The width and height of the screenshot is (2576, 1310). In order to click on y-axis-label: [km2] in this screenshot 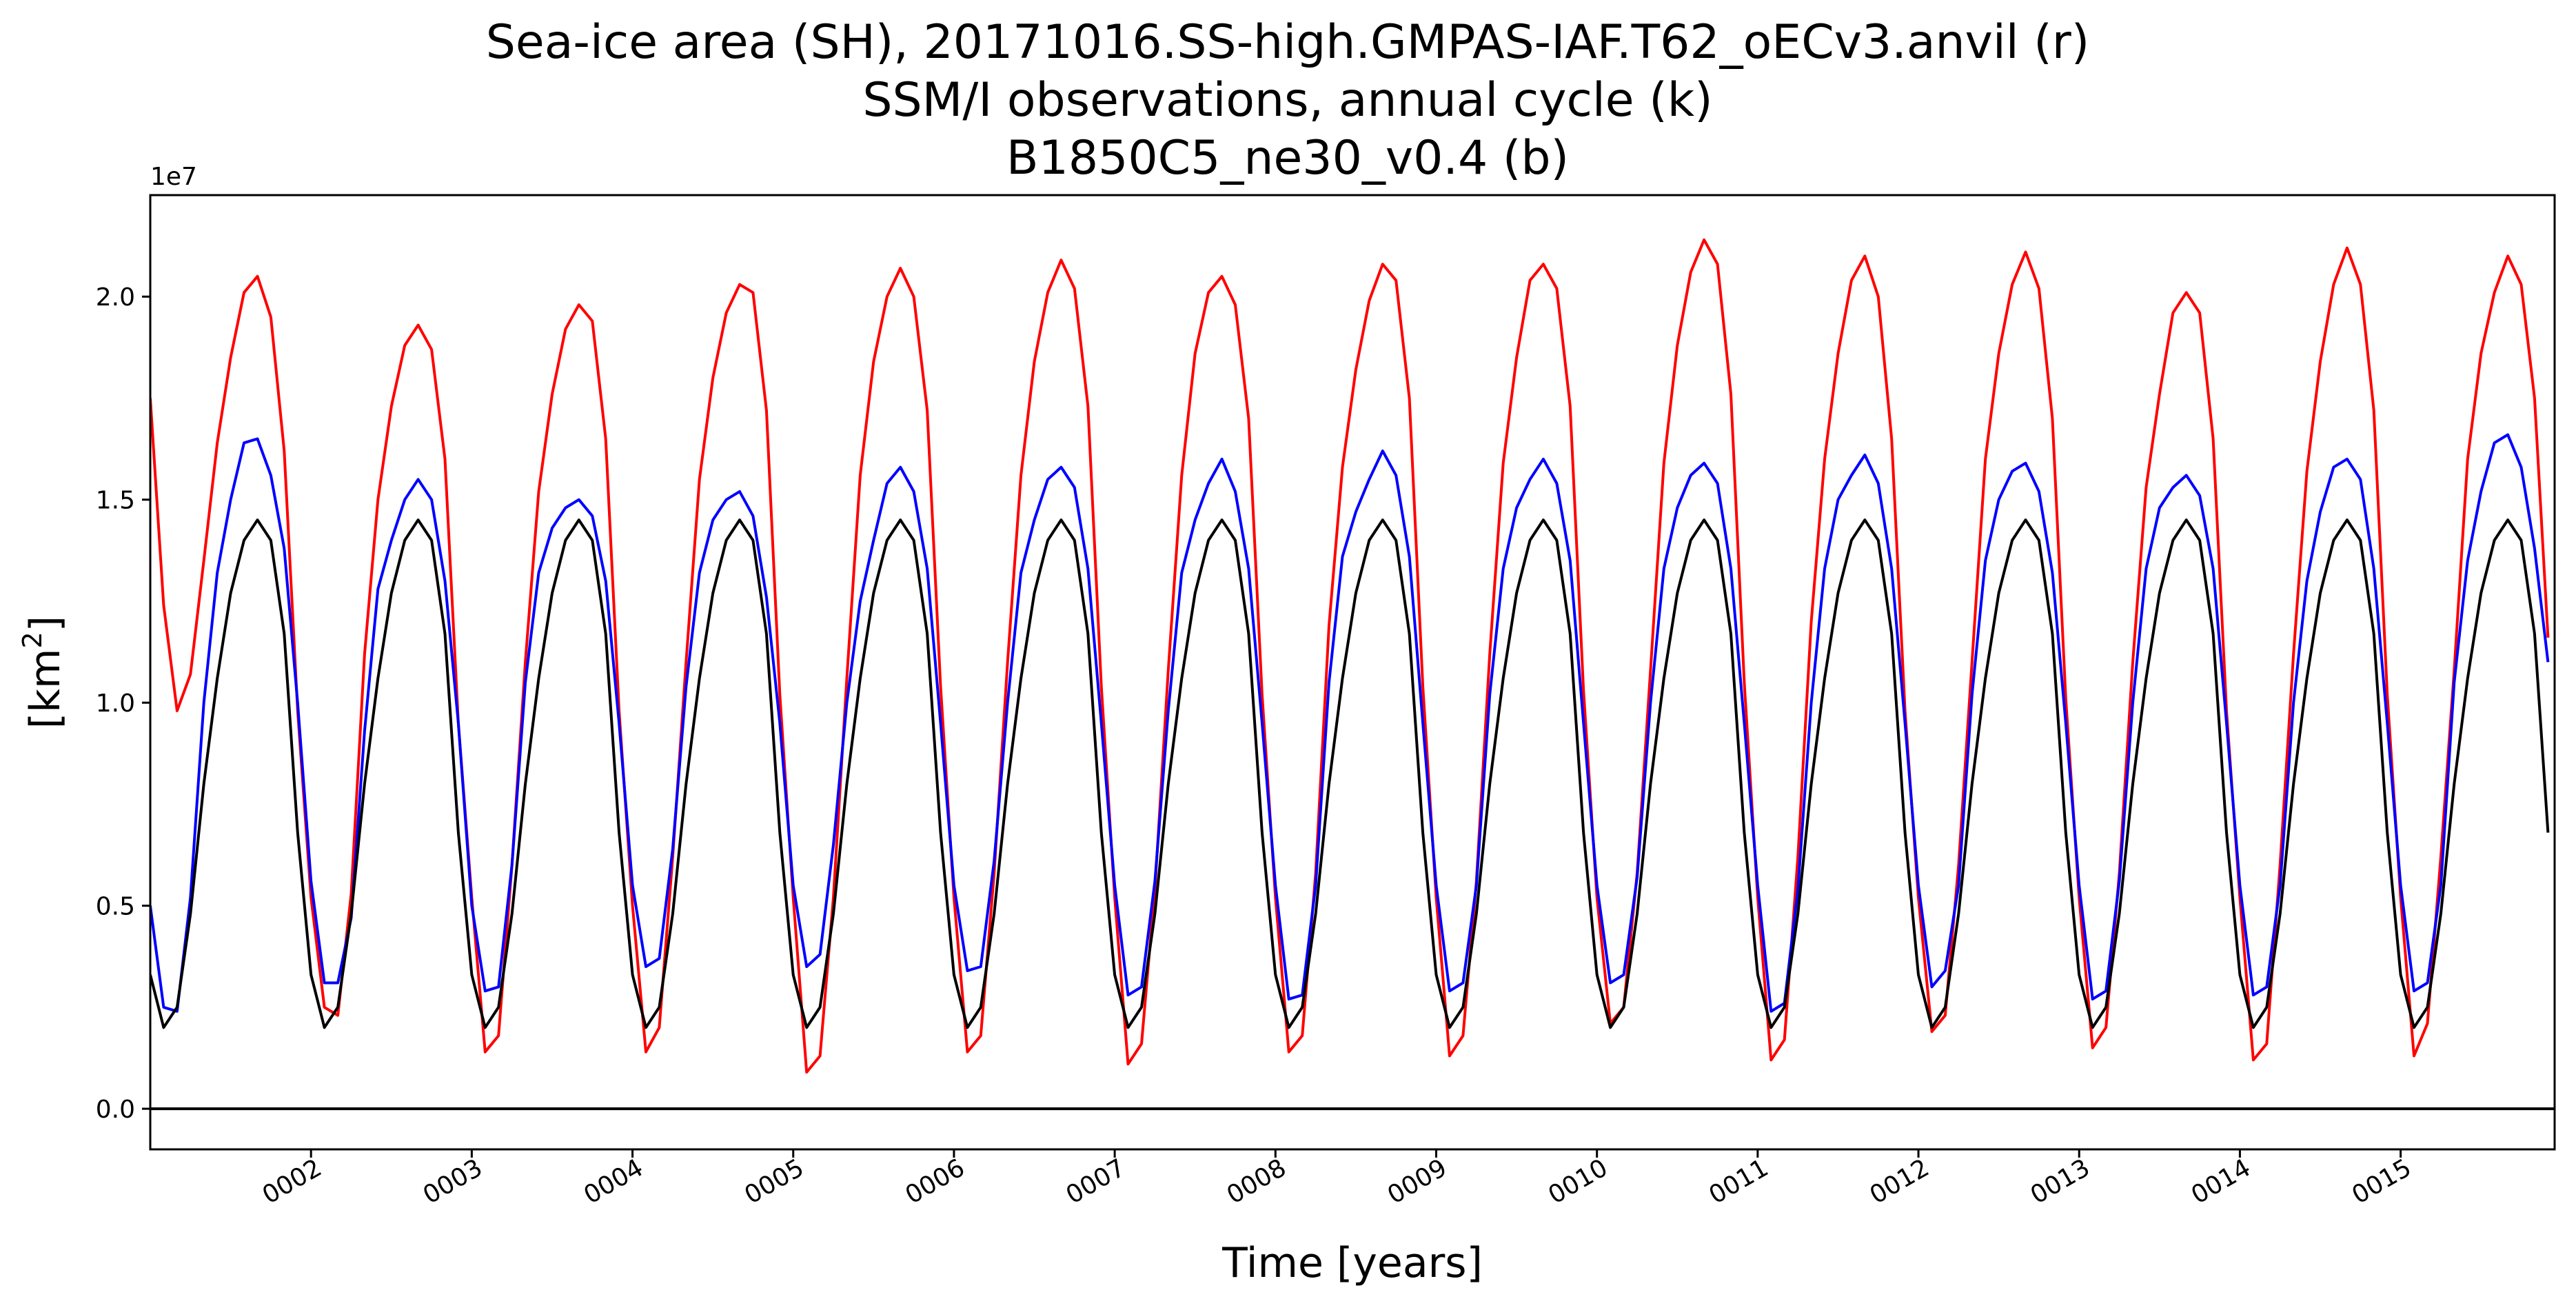, I will do `click(43, 672)`.